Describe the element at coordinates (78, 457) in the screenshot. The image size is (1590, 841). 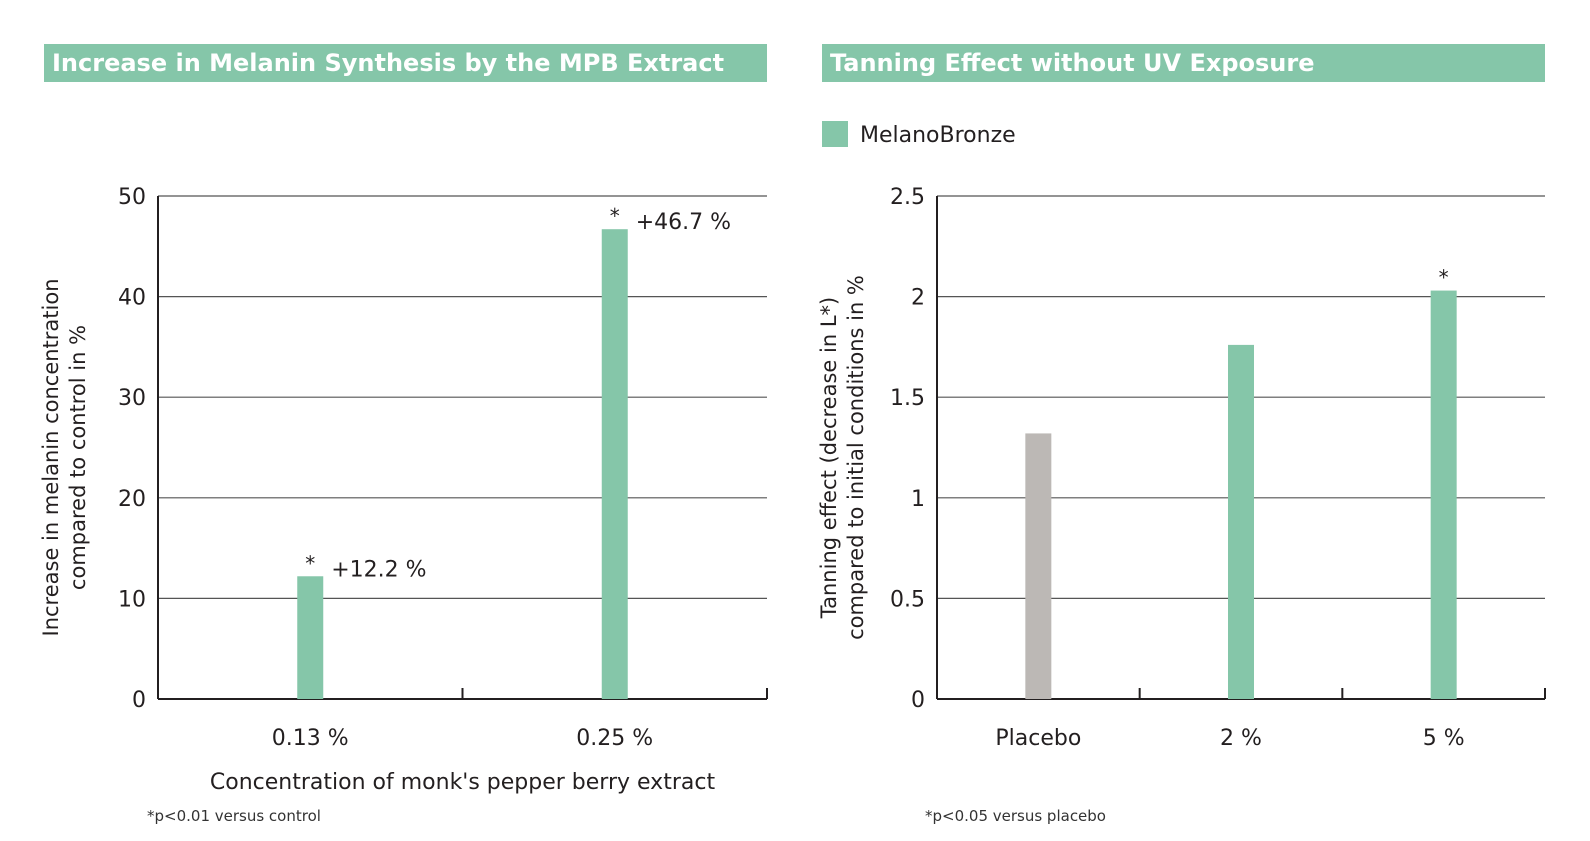
I see `left-y-axis-label: compared to control in %` at that location.